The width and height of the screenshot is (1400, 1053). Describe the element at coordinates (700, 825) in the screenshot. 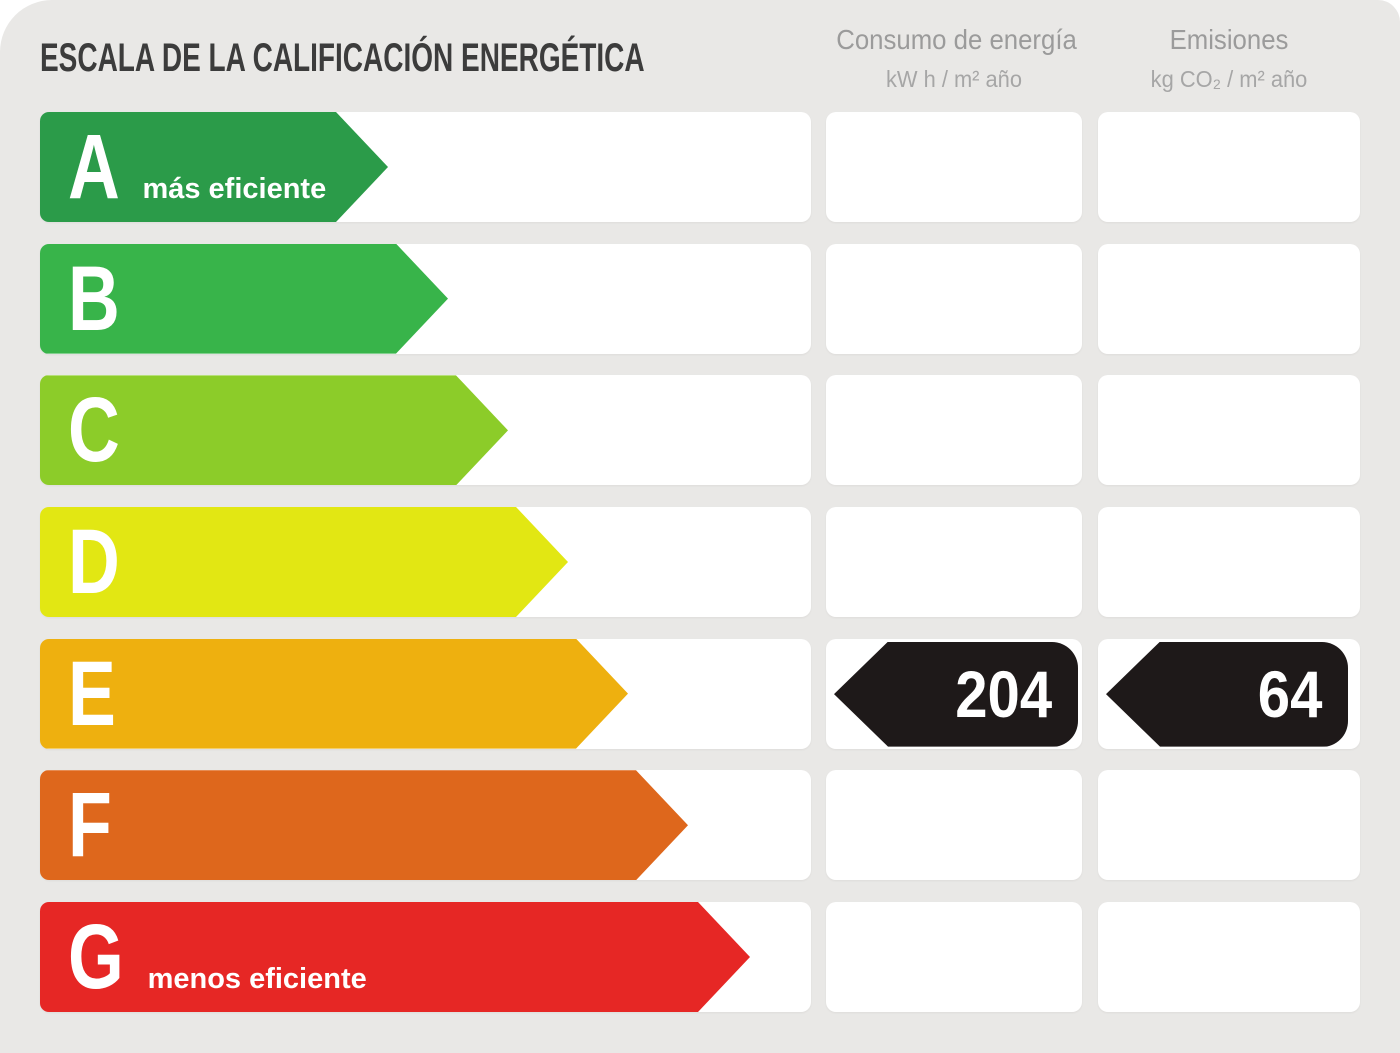

I see `rating-row-f: F` at that location.